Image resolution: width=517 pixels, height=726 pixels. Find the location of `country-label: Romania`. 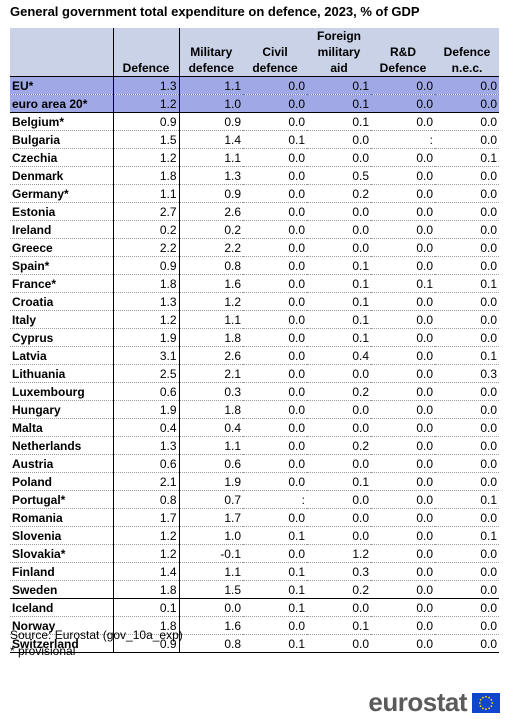

country-label: Romania is located at coordinates (62, 517).